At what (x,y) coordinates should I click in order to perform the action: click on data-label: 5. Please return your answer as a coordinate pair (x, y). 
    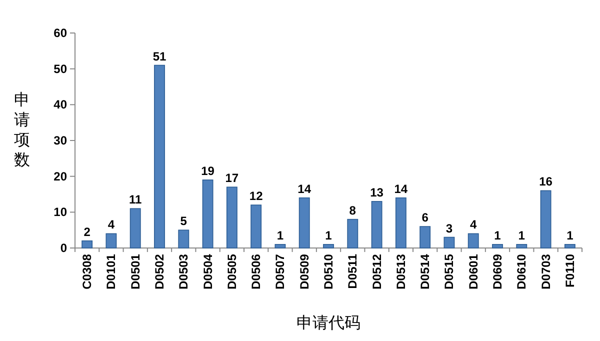
    Looking at the image, I should click on (184, 221).